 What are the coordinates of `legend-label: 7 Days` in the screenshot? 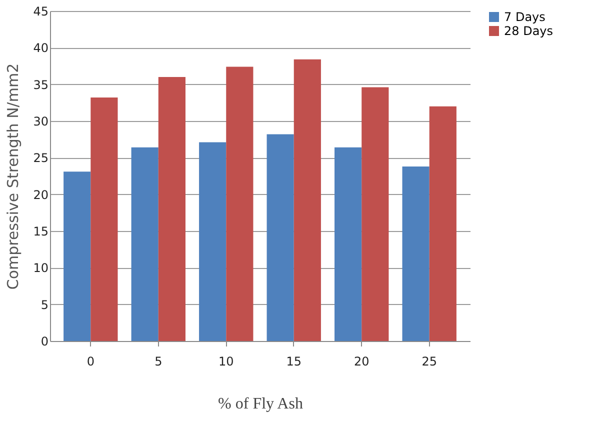 It's located at (525, 17).